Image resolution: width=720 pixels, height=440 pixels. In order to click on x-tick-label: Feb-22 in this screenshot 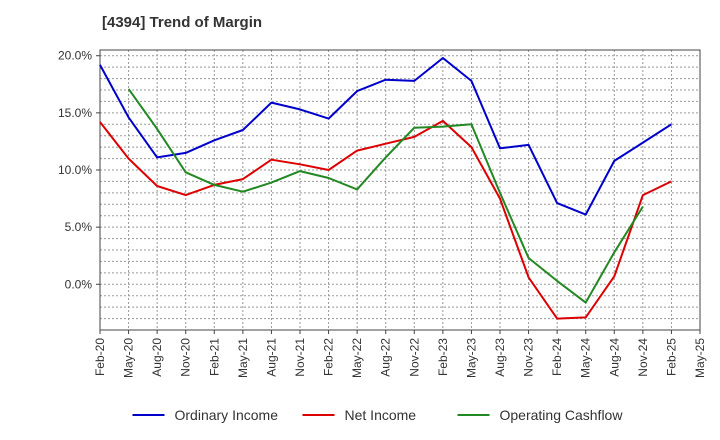, I will do `click(329, 357)`.